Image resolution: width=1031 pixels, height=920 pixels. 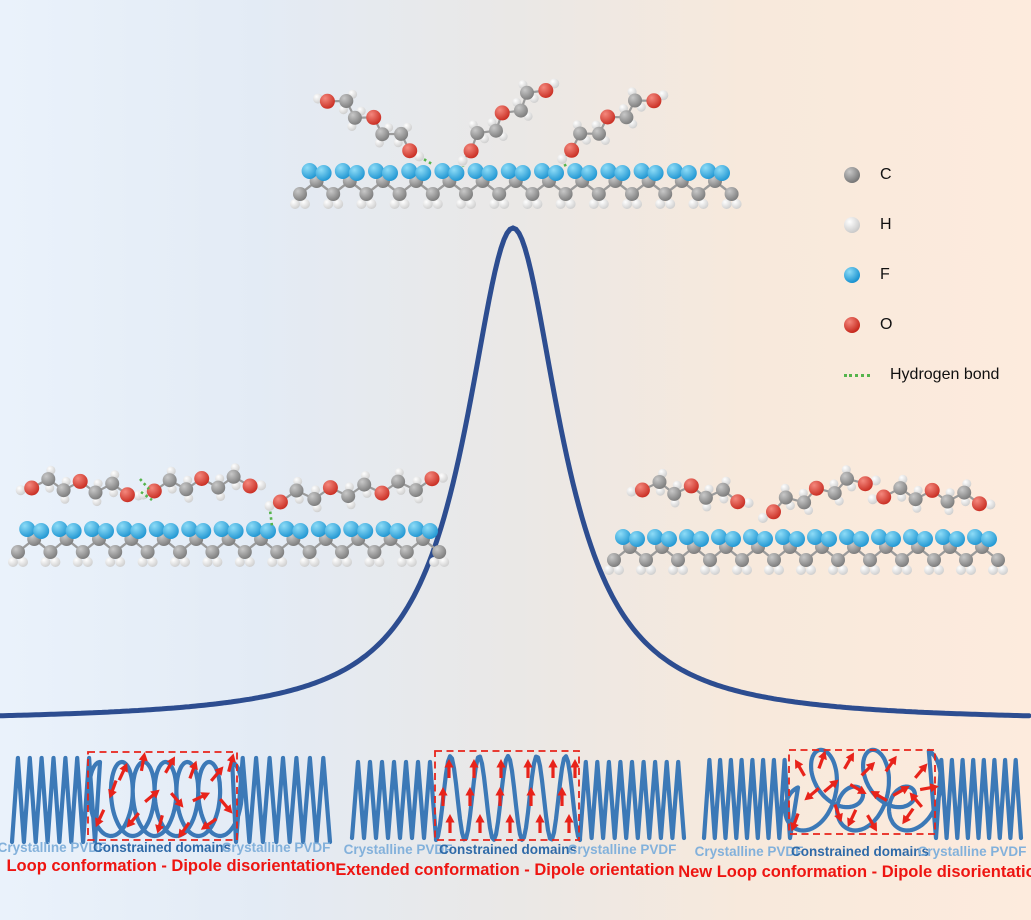 I want to click on panel1-label-crystalline-right: Crystalline PVDF, so click(x=276, y=847).